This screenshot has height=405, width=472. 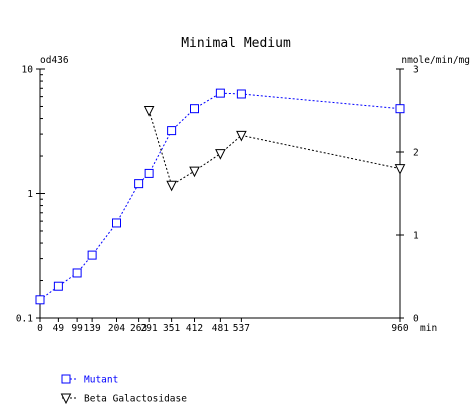 What do you see at coordinates (28, 70) in the screenshot?
I see `y-left-tick-label: 10` at bounding box center [28, 70].